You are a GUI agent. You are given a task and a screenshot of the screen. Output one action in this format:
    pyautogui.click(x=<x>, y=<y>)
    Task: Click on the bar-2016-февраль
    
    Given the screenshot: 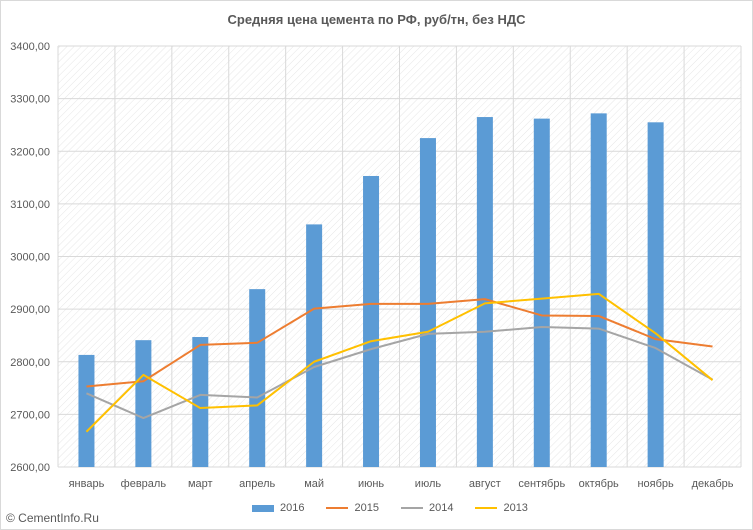 What is the action you would take?
    pyautogui.click(x=143, y=403)
    